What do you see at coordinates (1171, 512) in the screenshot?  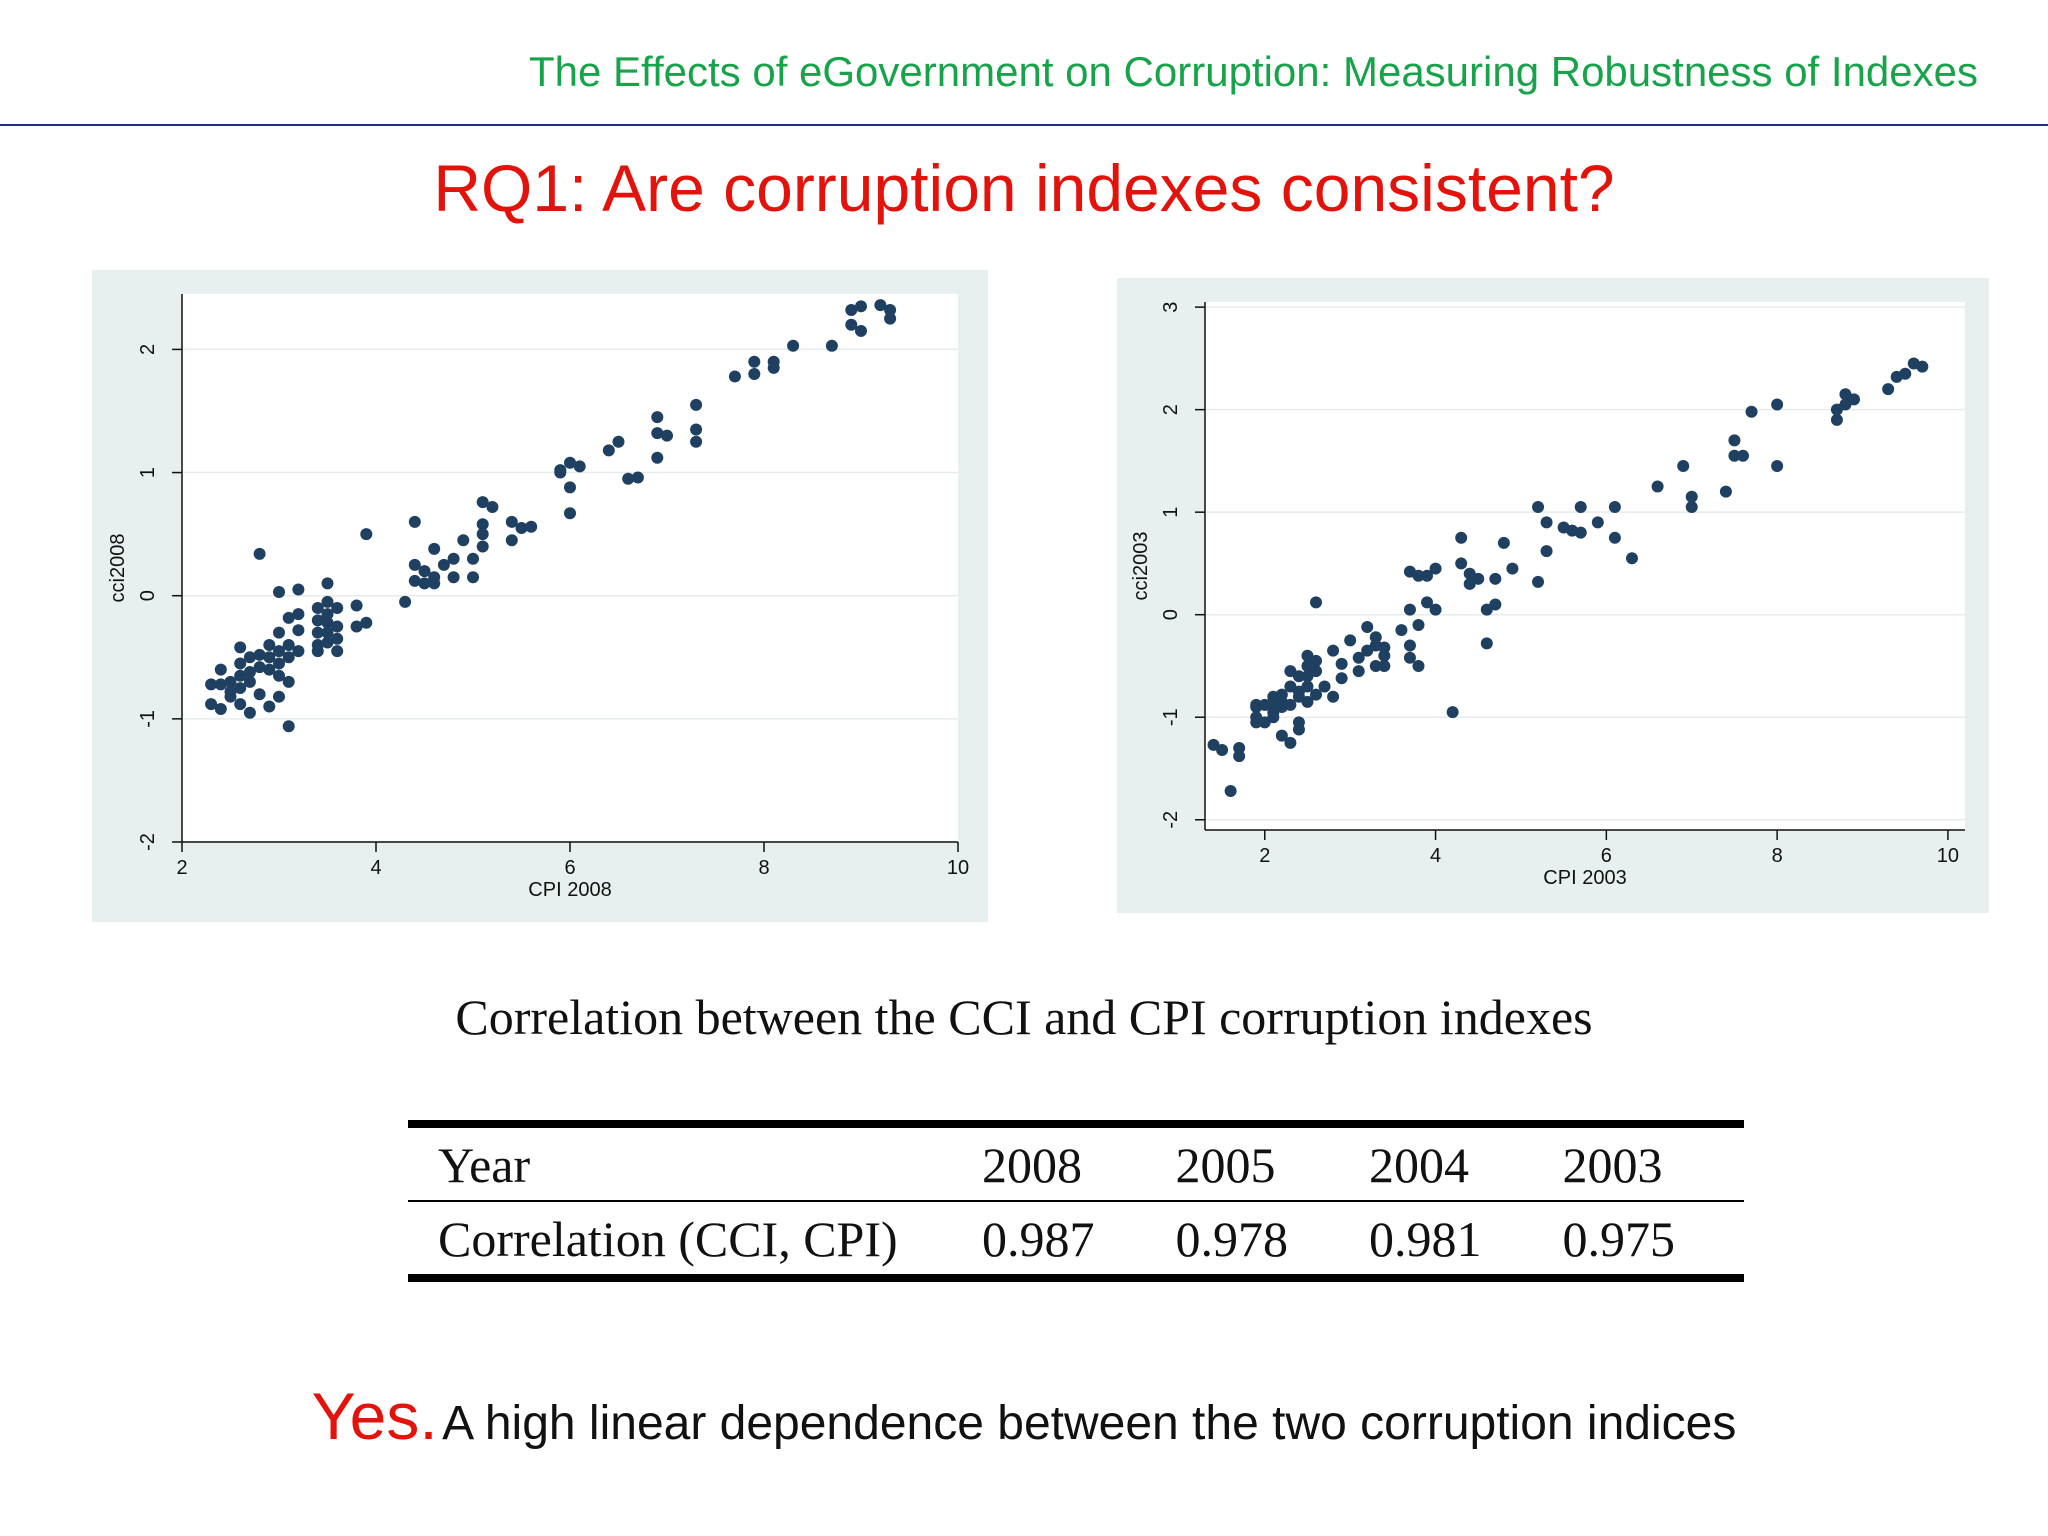 I see `y-tick-label: 1` at bounding box center [1171, 512].